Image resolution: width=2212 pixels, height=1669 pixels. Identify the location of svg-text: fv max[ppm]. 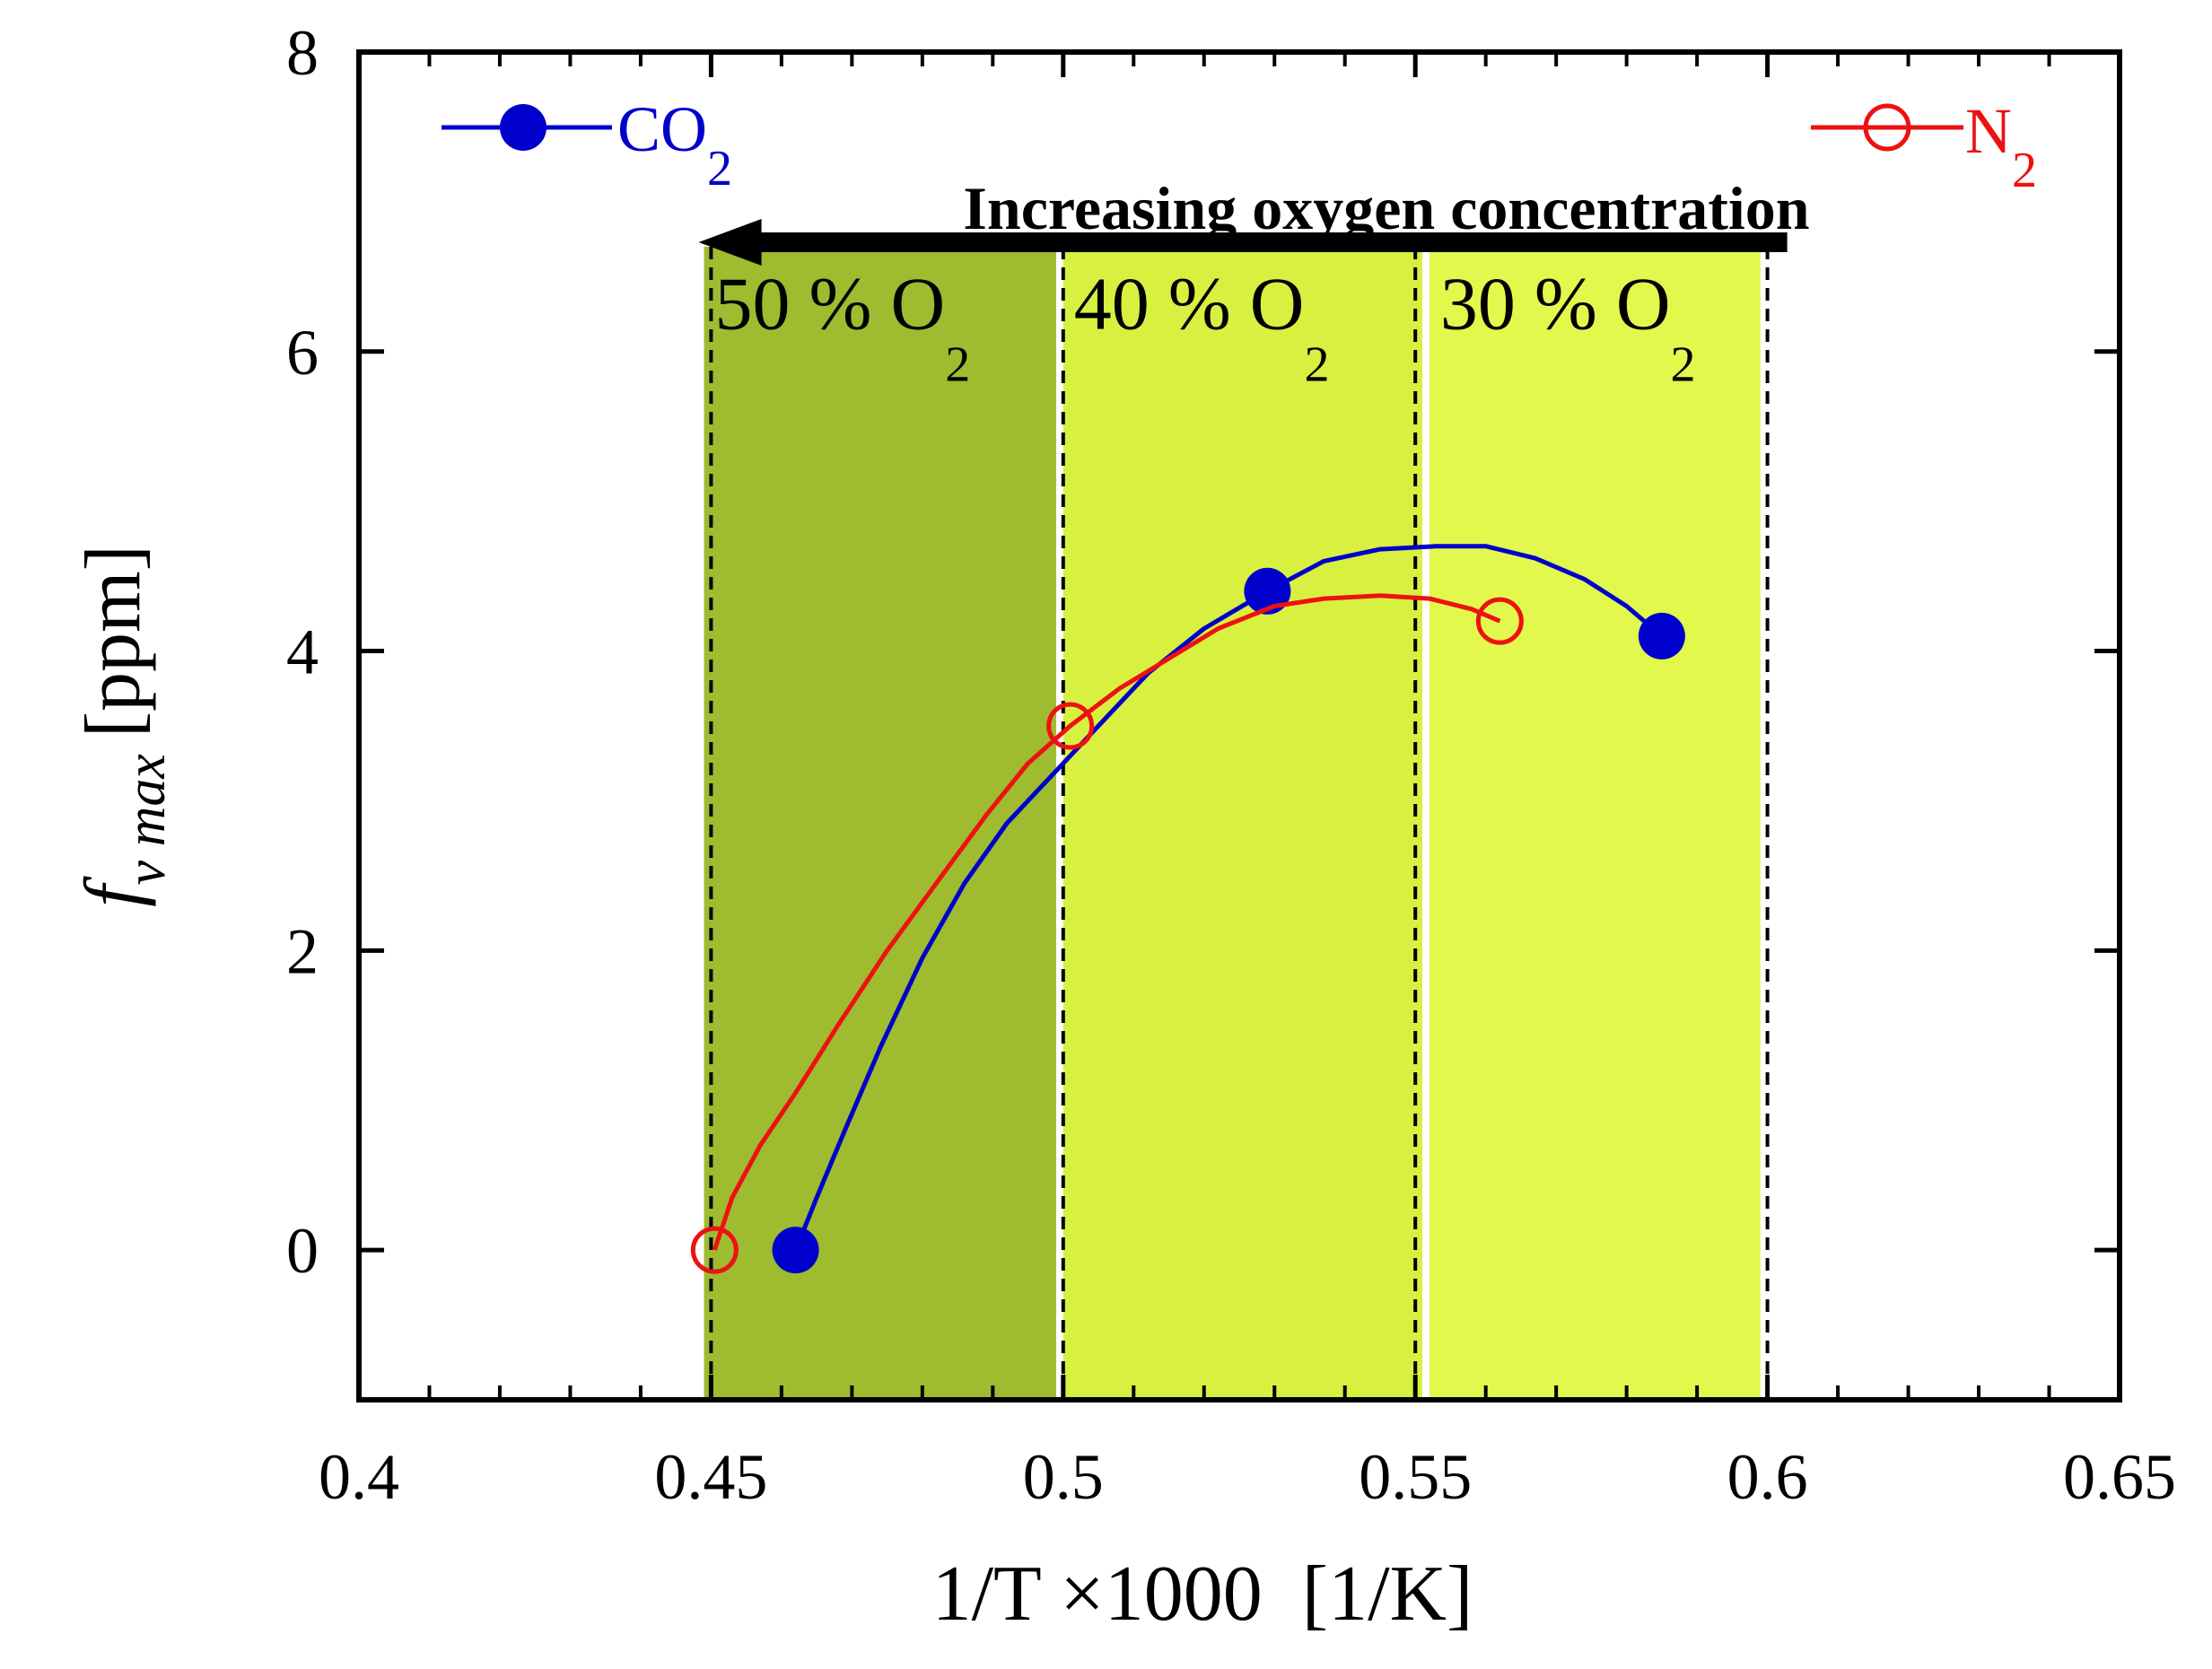
(123, 726).